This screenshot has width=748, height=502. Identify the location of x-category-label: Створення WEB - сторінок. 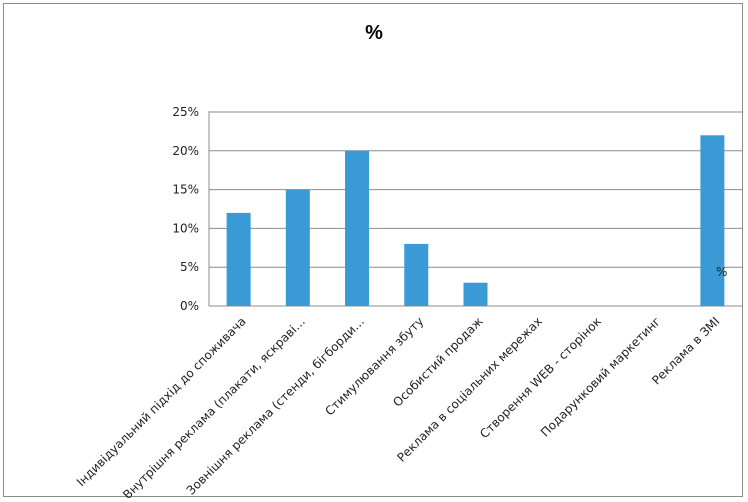
(540, 377).